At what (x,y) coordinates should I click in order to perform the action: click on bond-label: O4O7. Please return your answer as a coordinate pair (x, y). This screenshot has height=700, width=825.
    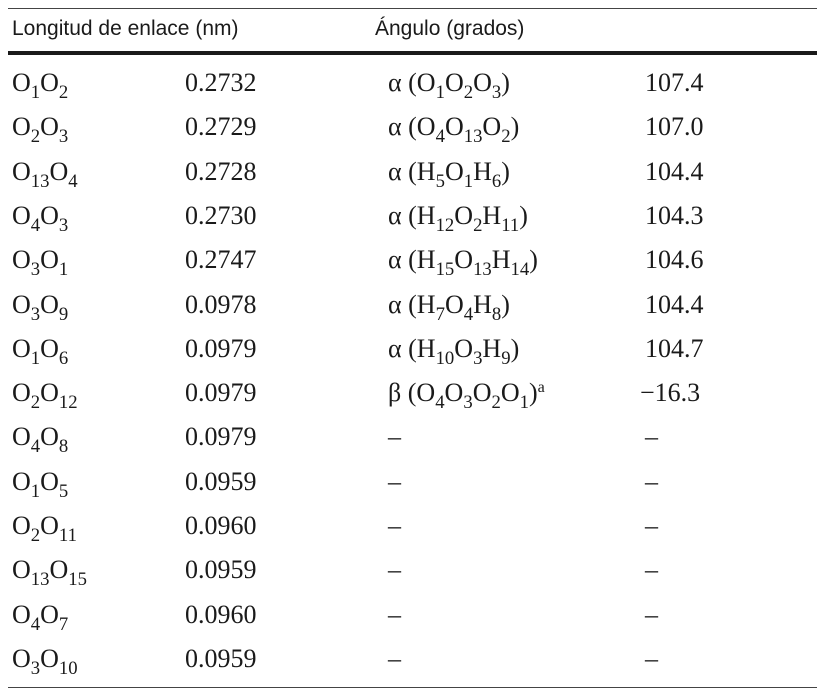
    Looking at the image, I should click on (40, 616).